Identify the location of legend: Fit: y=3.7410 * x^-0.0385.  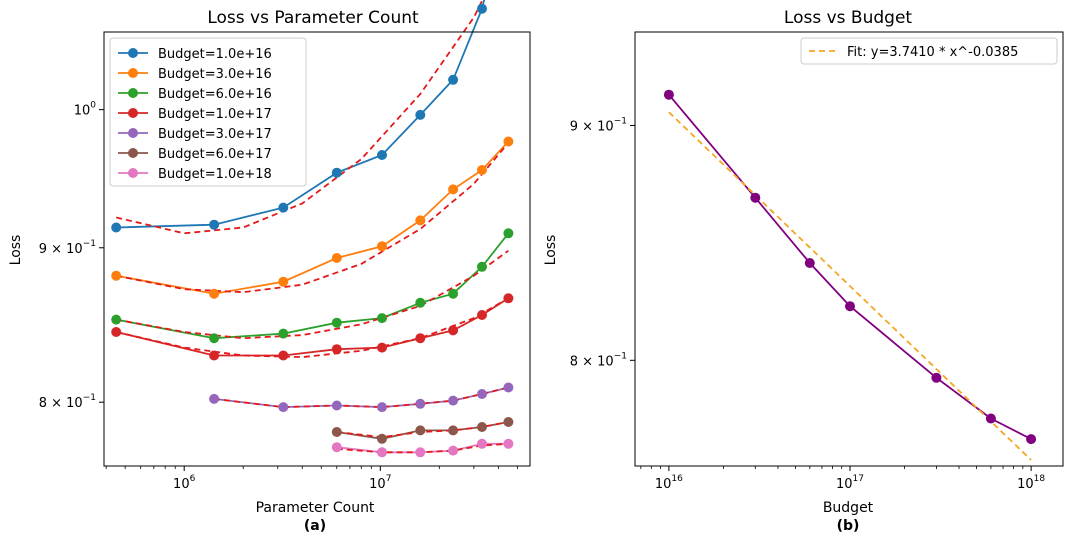
(929, 51).